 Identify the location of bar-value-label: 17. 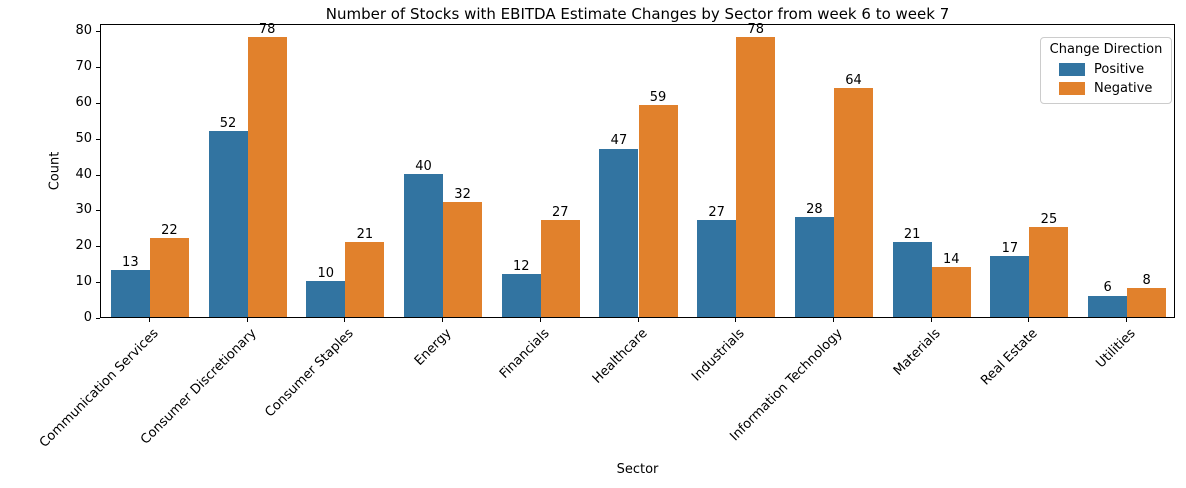
(1010, 249).